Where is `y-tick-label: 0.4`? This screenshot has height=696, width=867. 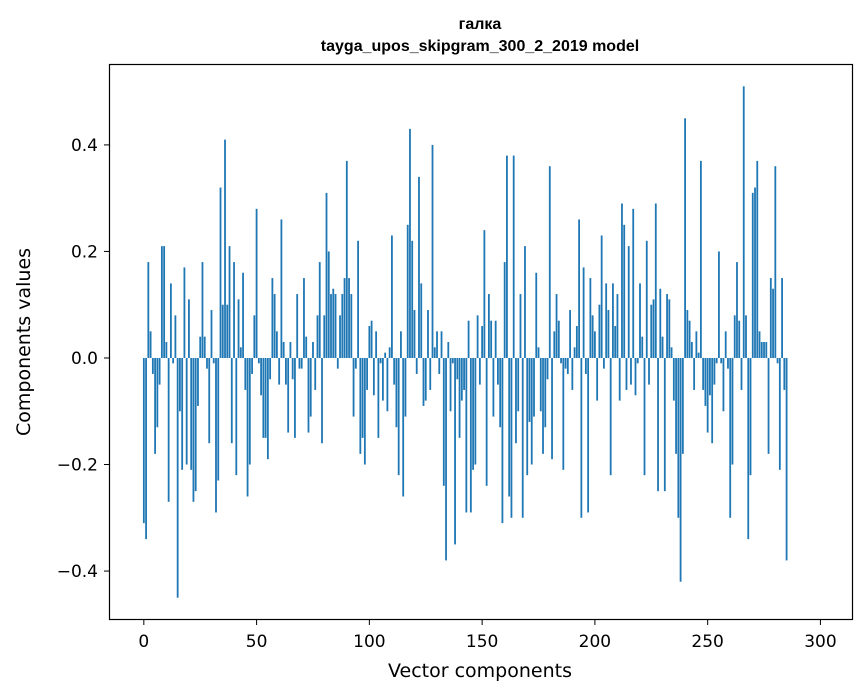
y-tick-label: 0.4 is located at coordinates (84, 146).